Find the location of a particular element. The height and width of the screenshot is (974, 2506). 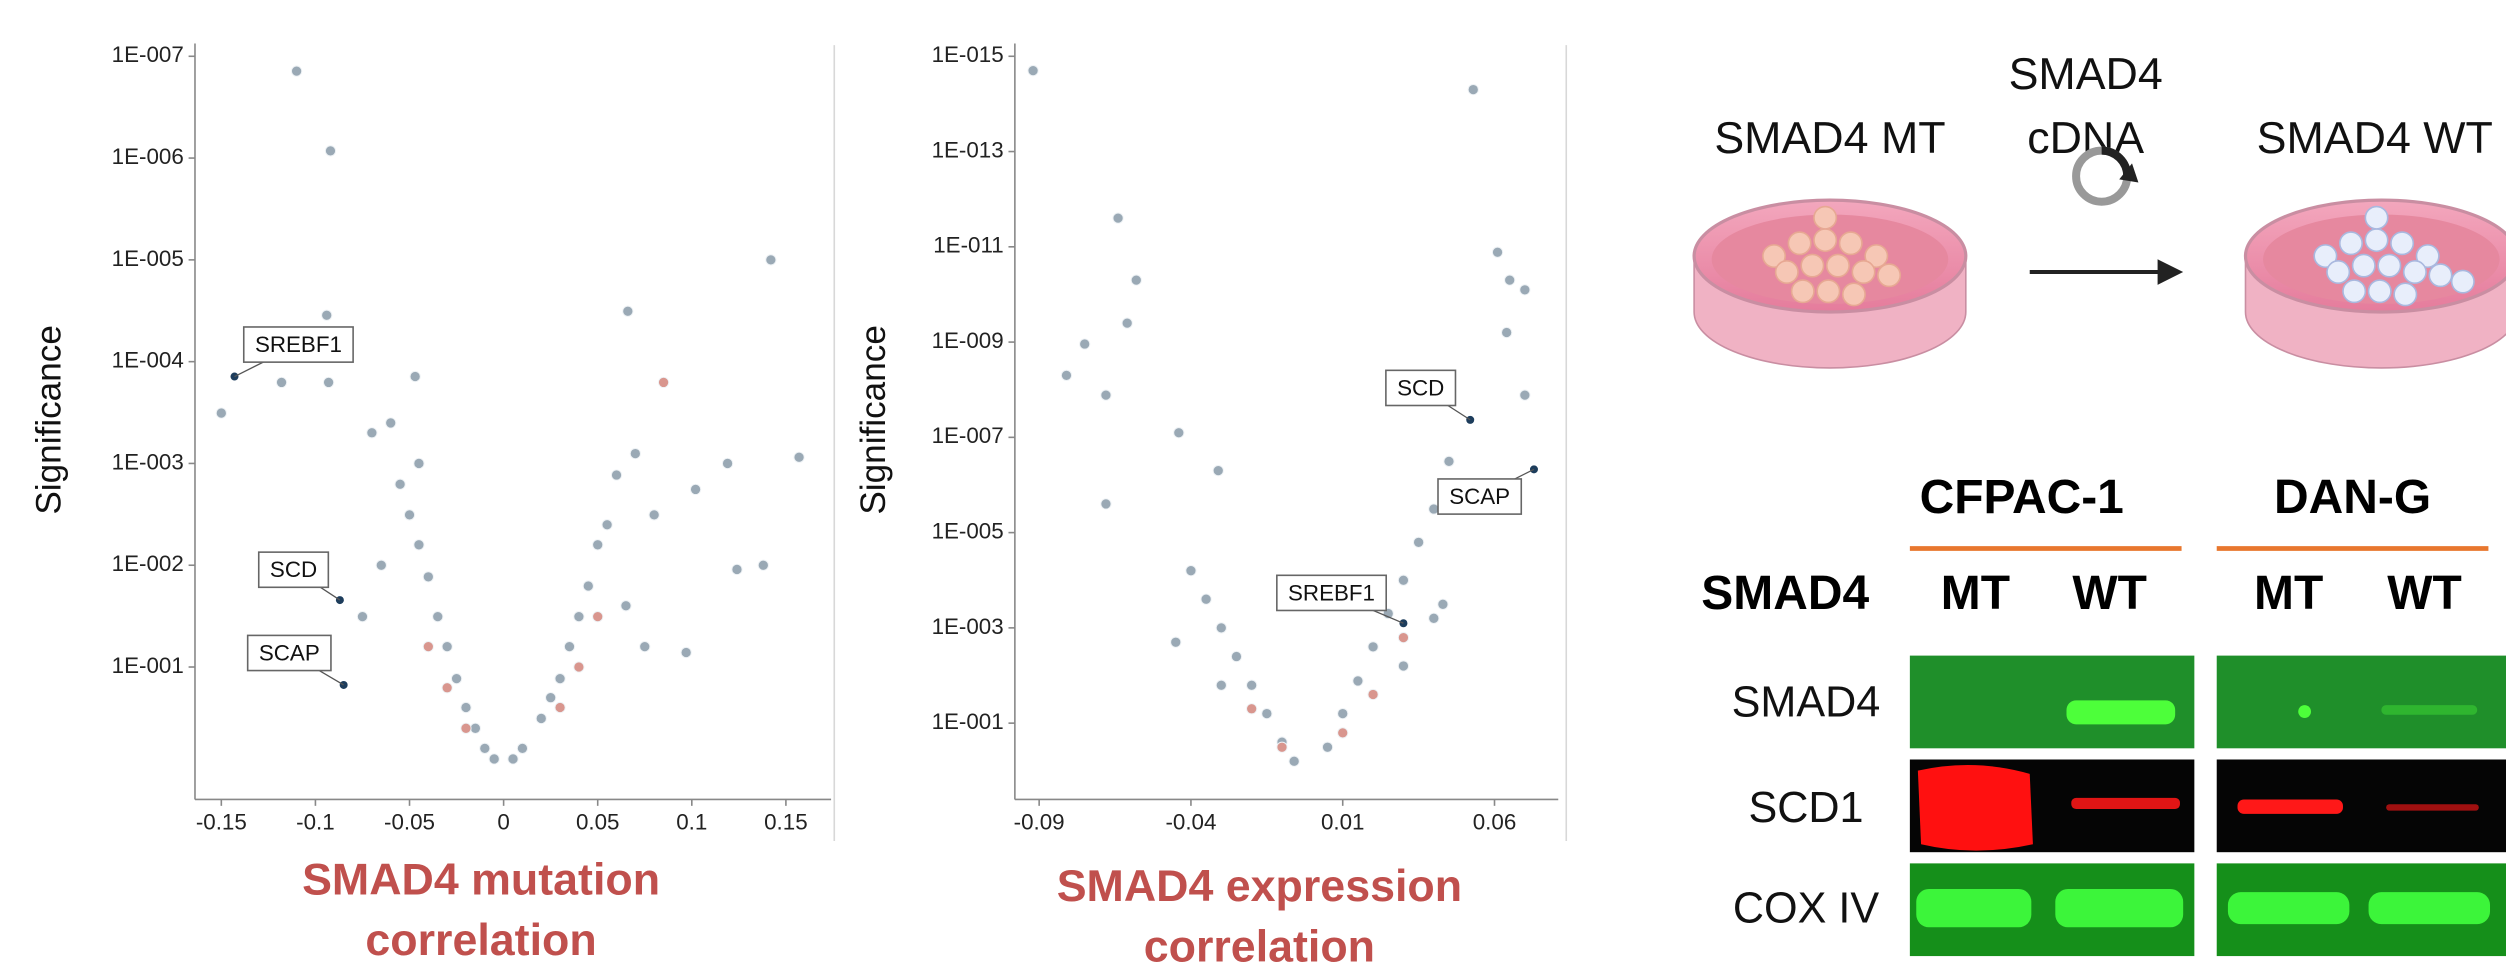

x-axis-label: SMAD4 mutation is located at coordinates (481, 879).